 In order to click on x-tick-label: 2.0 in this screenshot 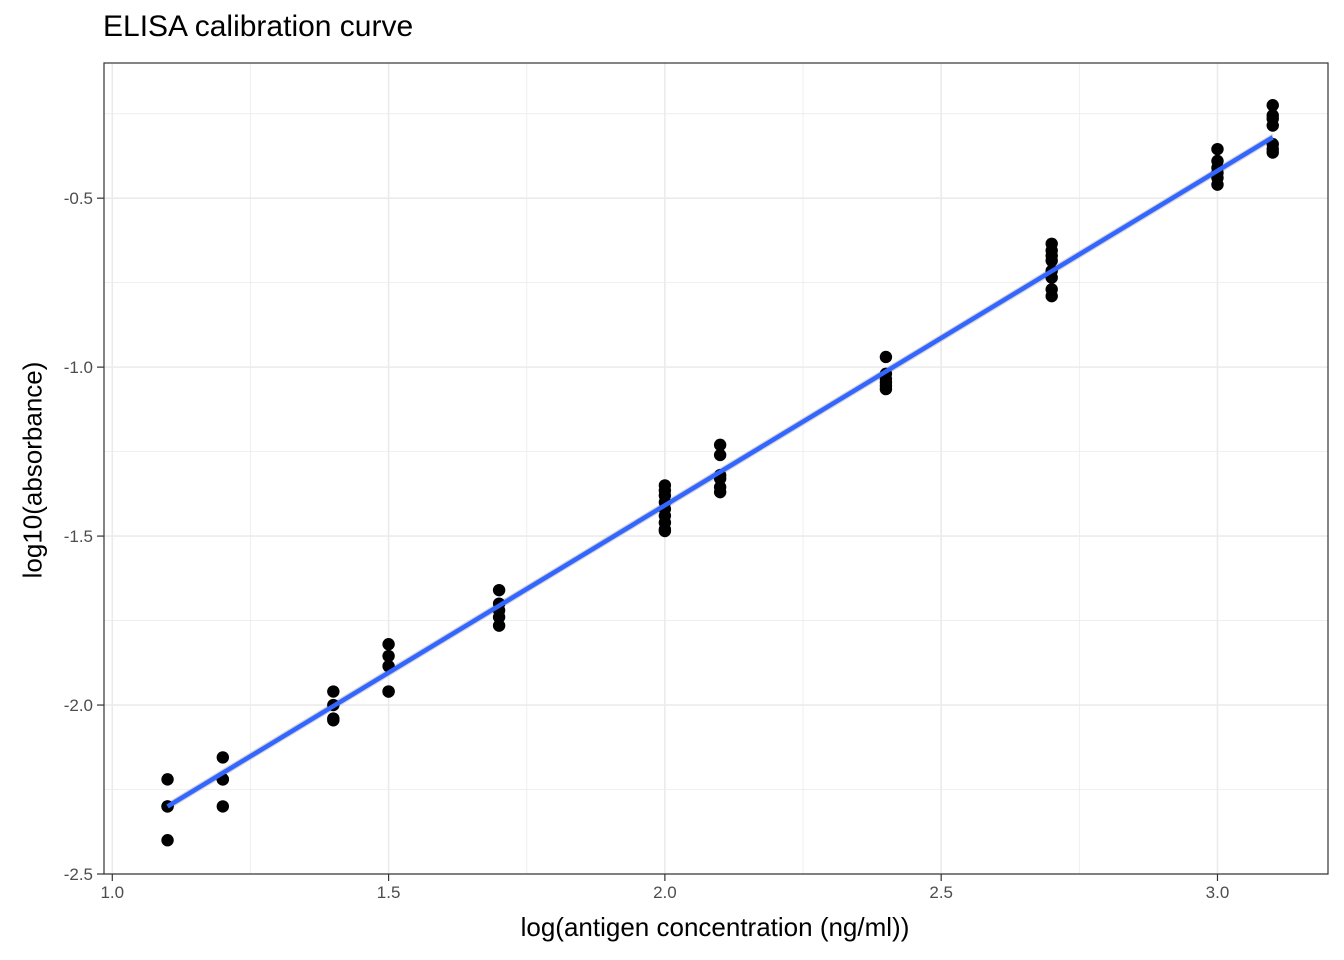, I will do `click(665, 892)`.